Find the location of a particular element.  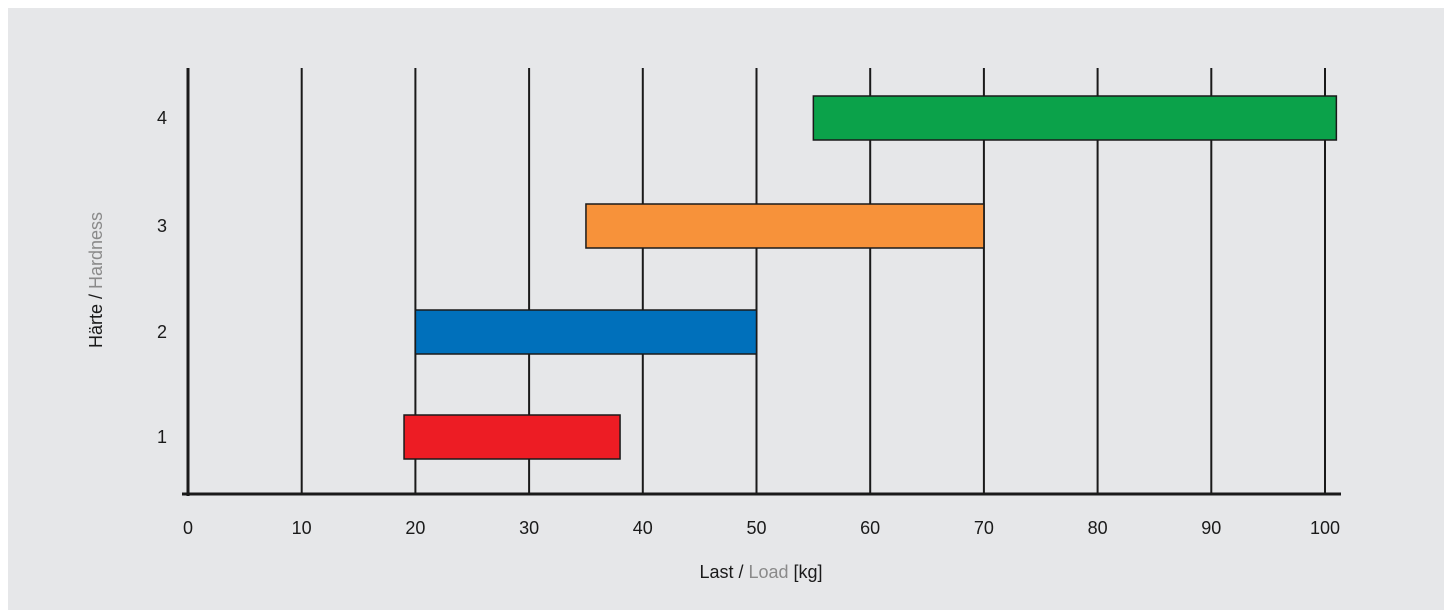

x-tick-label-20: 20 is located at coordinates (415, 528).